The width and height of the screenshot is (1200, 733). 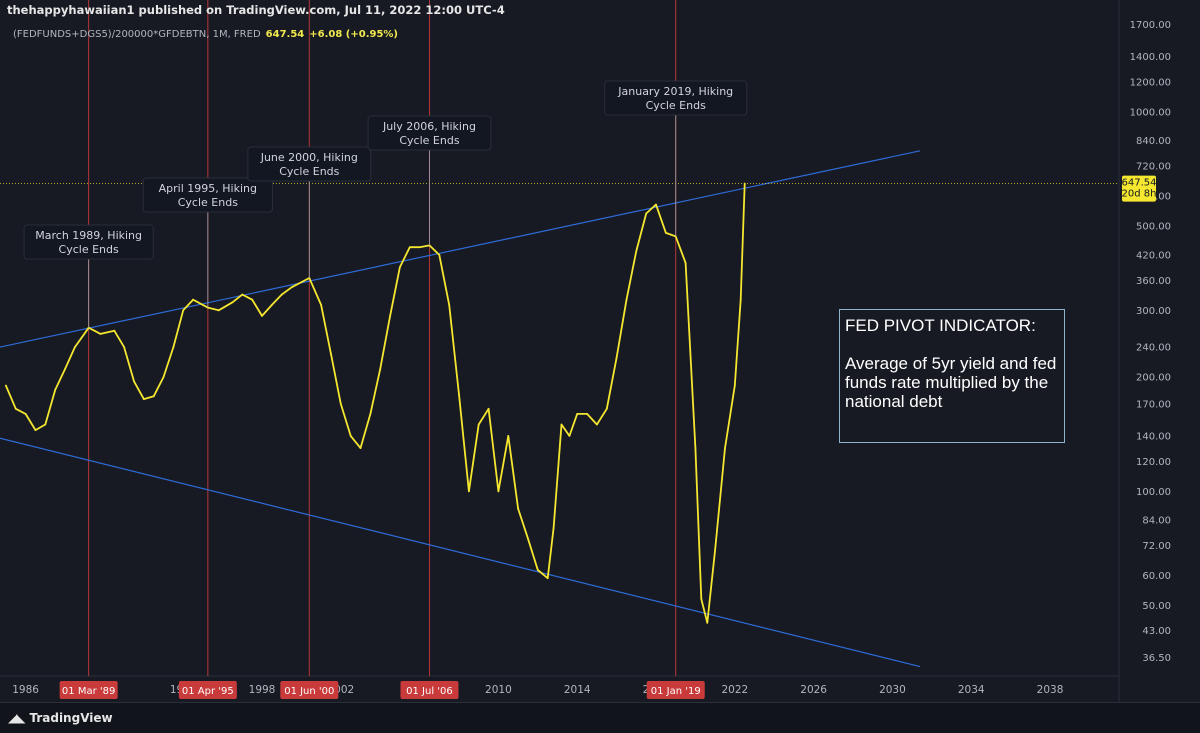 I want to click on y-tick-label-16: 100.00, so click(x=1153, y=492).